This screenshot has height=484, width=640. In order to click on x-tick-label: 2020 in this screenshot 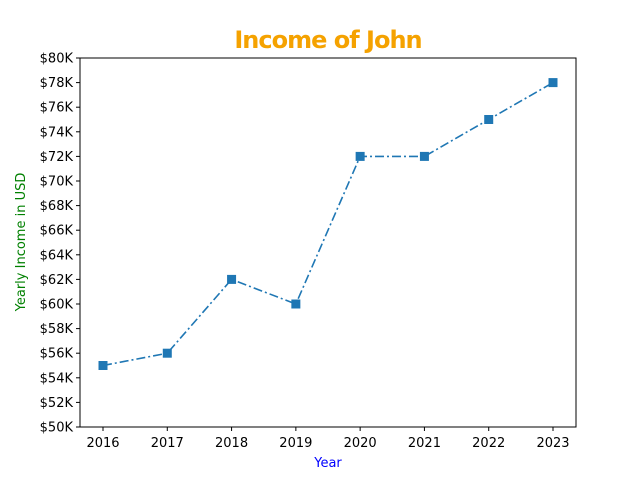, I will do `click(360, 443)`.